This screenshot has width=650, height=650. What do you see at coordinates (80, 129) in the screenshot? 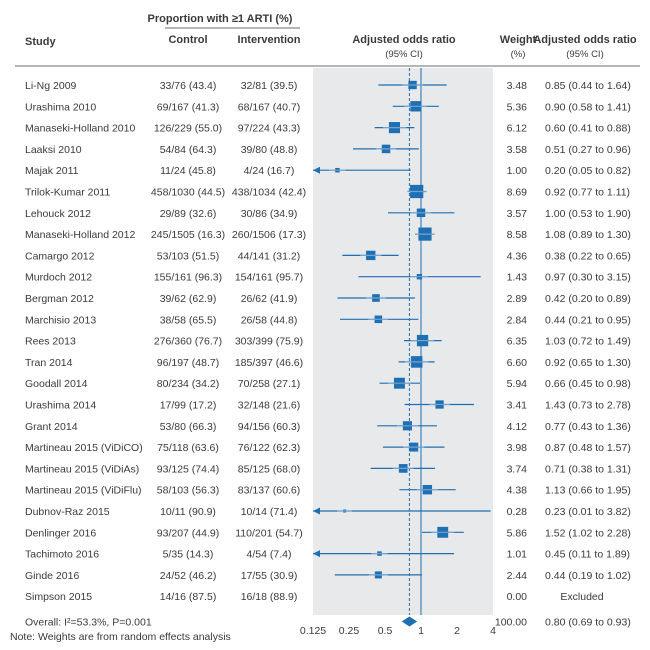
I see `study-name: Manaseki-Holland 2010` at bounding box center [80, 129].